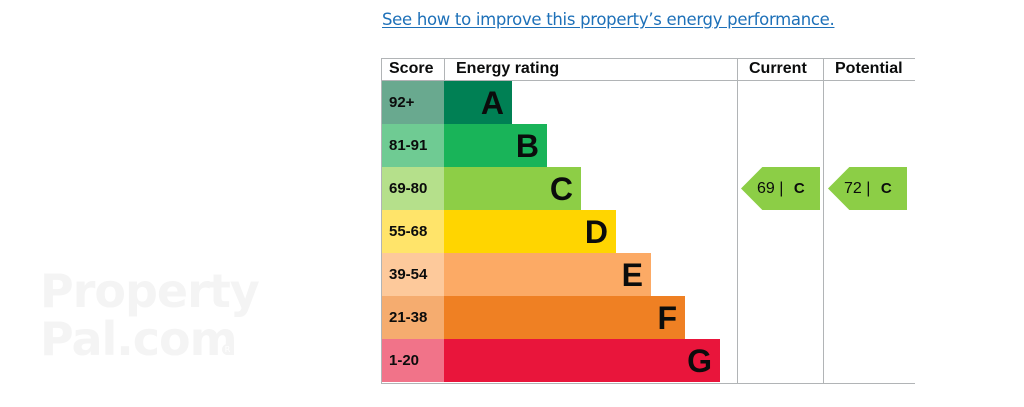  I want to click on score-band-f: 21-38, so click(413, 317).